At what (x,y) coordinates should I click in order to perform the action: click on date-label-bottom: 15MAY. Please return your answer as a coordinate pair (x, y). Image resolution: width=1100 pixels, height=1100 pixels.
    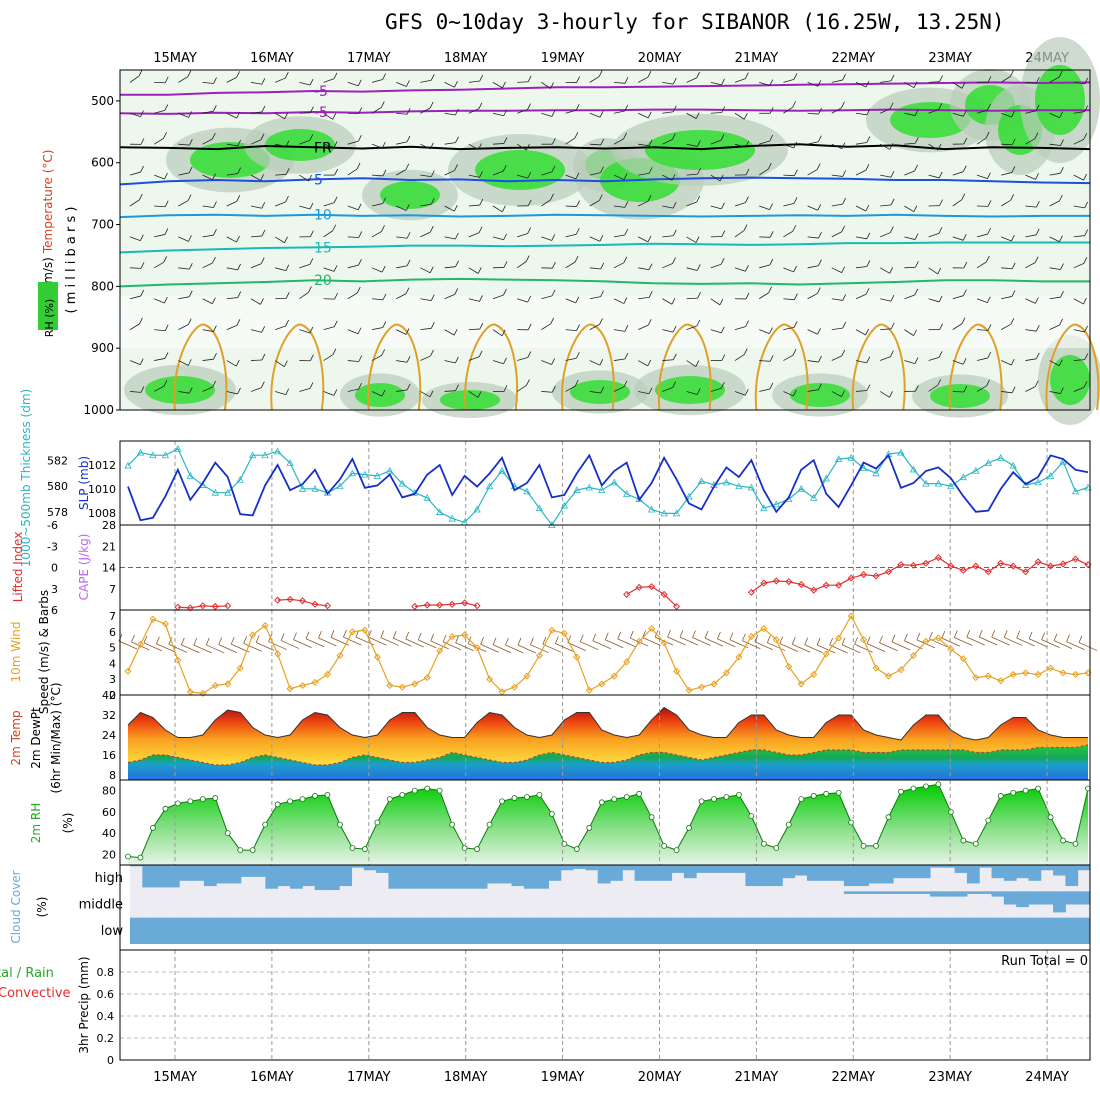
    Looking at the image, I should click on (175, 1077).